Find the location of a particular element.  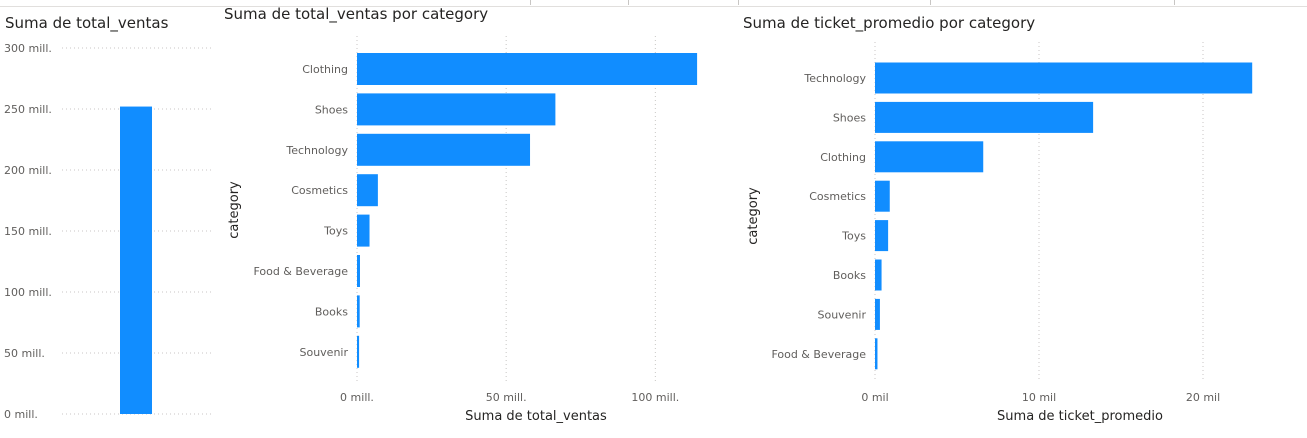

x-tick-label: 10 mil is located at coordinates (1039, 397).